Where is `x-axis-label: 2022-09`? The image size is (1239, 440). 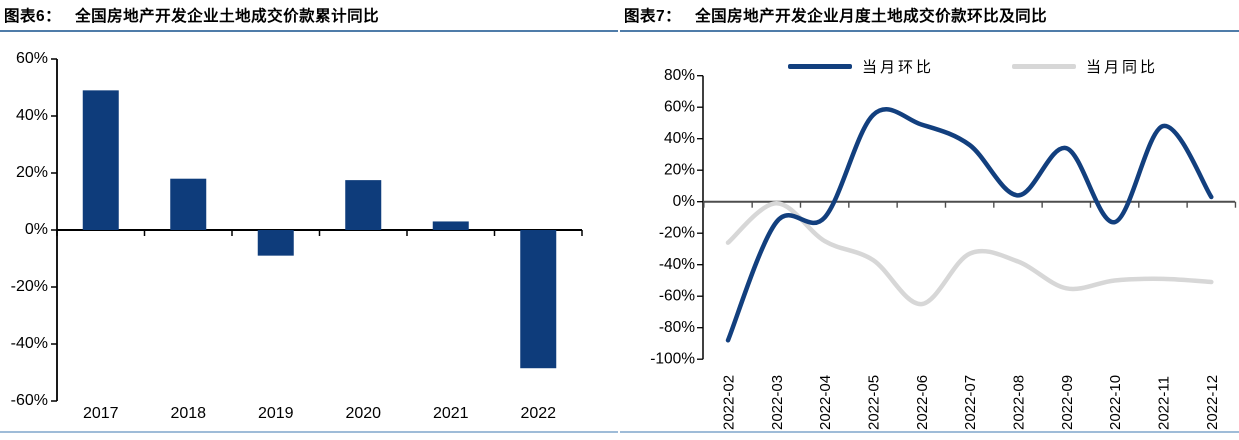 x-axis-label: 2022-09 is located at coordinates (1067, 402).